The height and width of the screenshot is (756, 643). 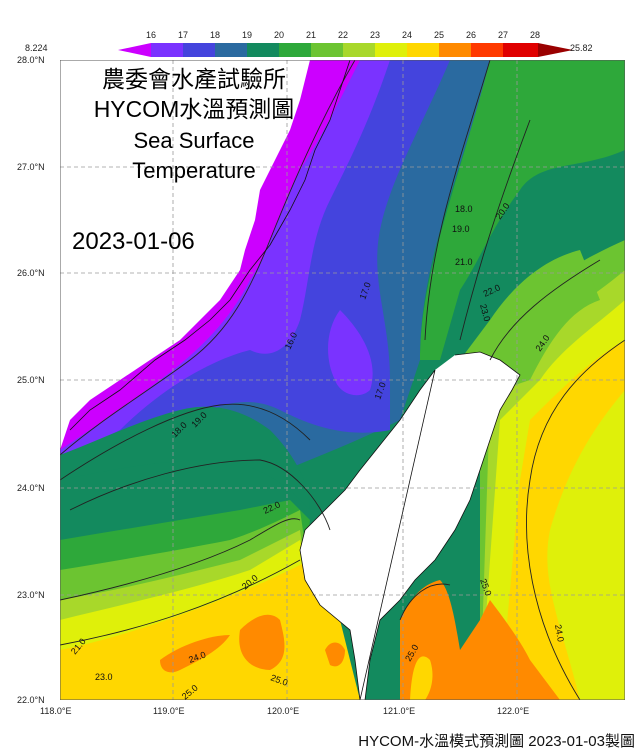 I want to click on lat-label: 23.0°N, so click(x=31, y=595).